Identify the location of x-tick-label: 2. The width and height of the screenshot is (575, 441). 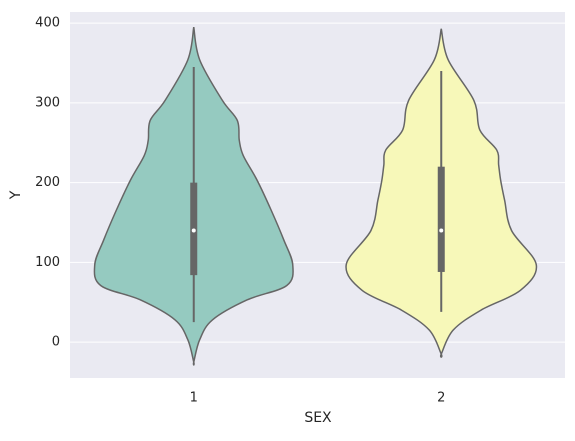
(441, 398).